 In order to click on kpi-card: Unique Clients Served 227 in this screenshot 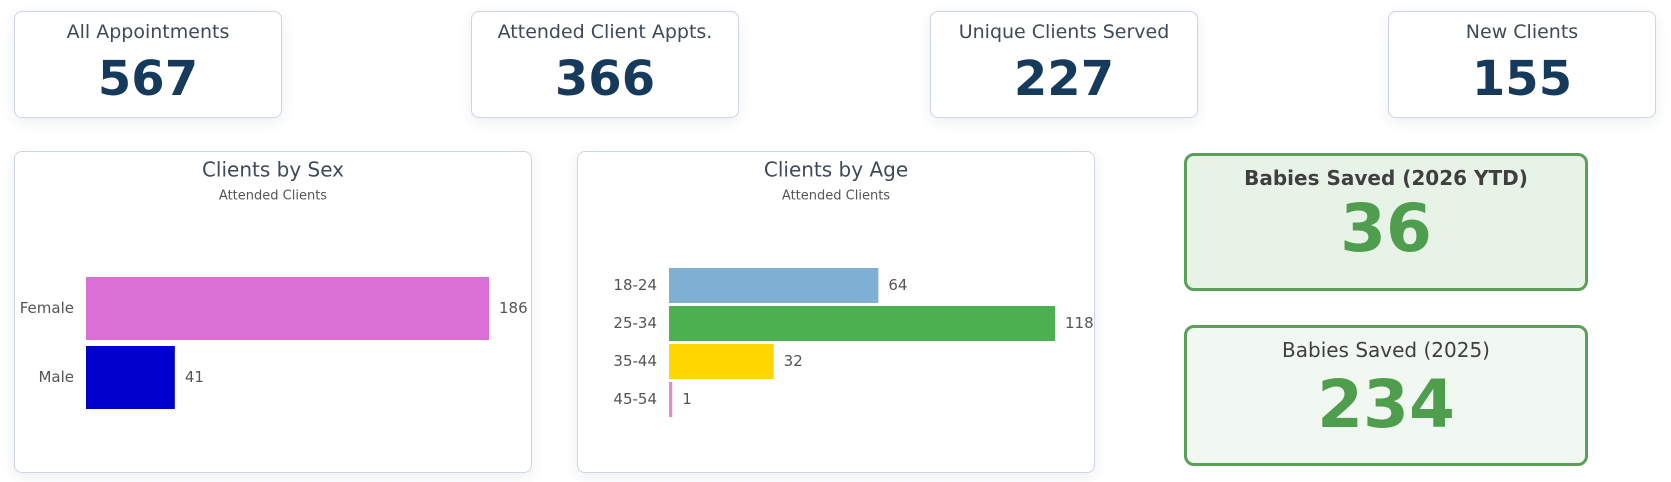, I will do `click(1064, 64)`.